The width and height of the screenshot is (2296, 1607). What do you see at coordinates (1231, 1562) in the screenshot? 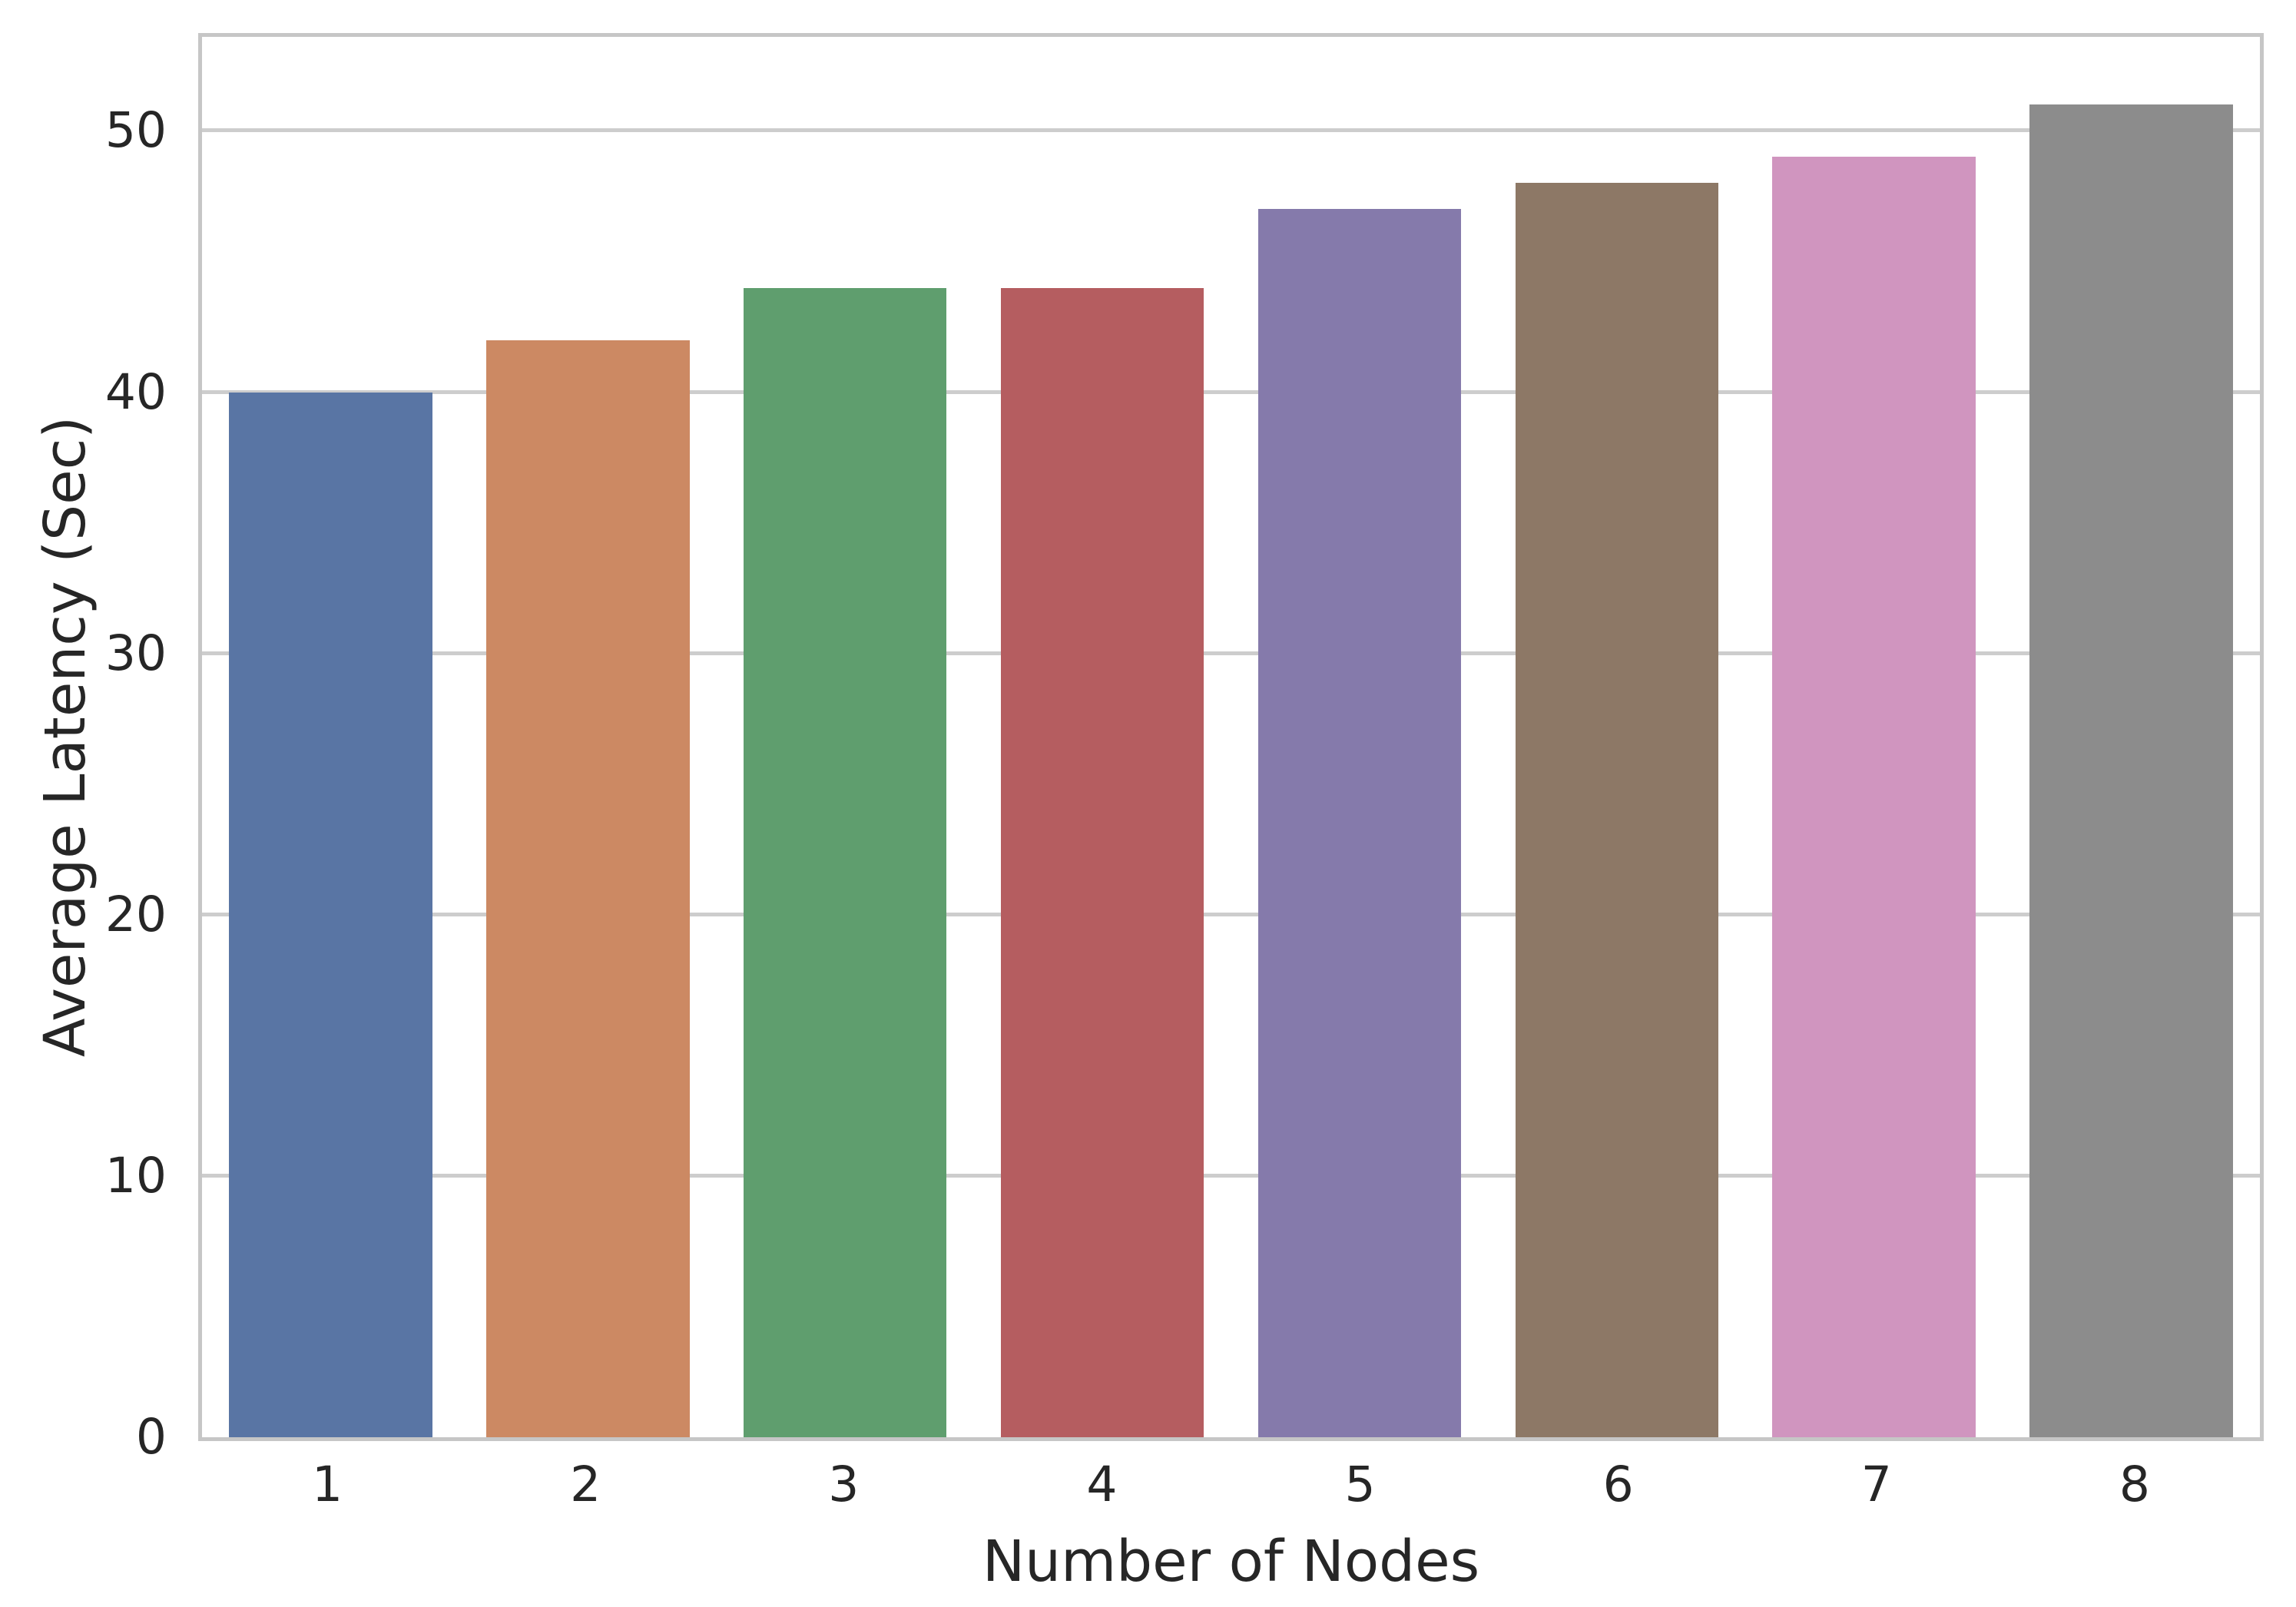
I see `x-axis-label: Number of Nodes` at bounding box center [1231, 1562].